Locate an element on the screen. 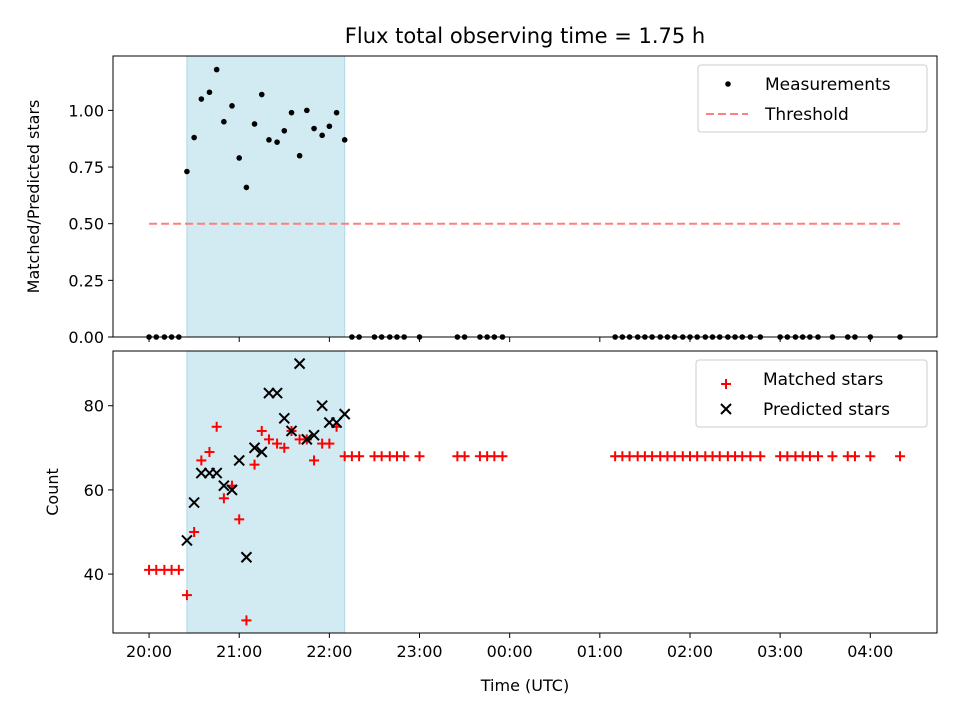 The image size is (960, 720). legend-label-predicted-stars: Predicted stars is located at coordinates (826, 410).